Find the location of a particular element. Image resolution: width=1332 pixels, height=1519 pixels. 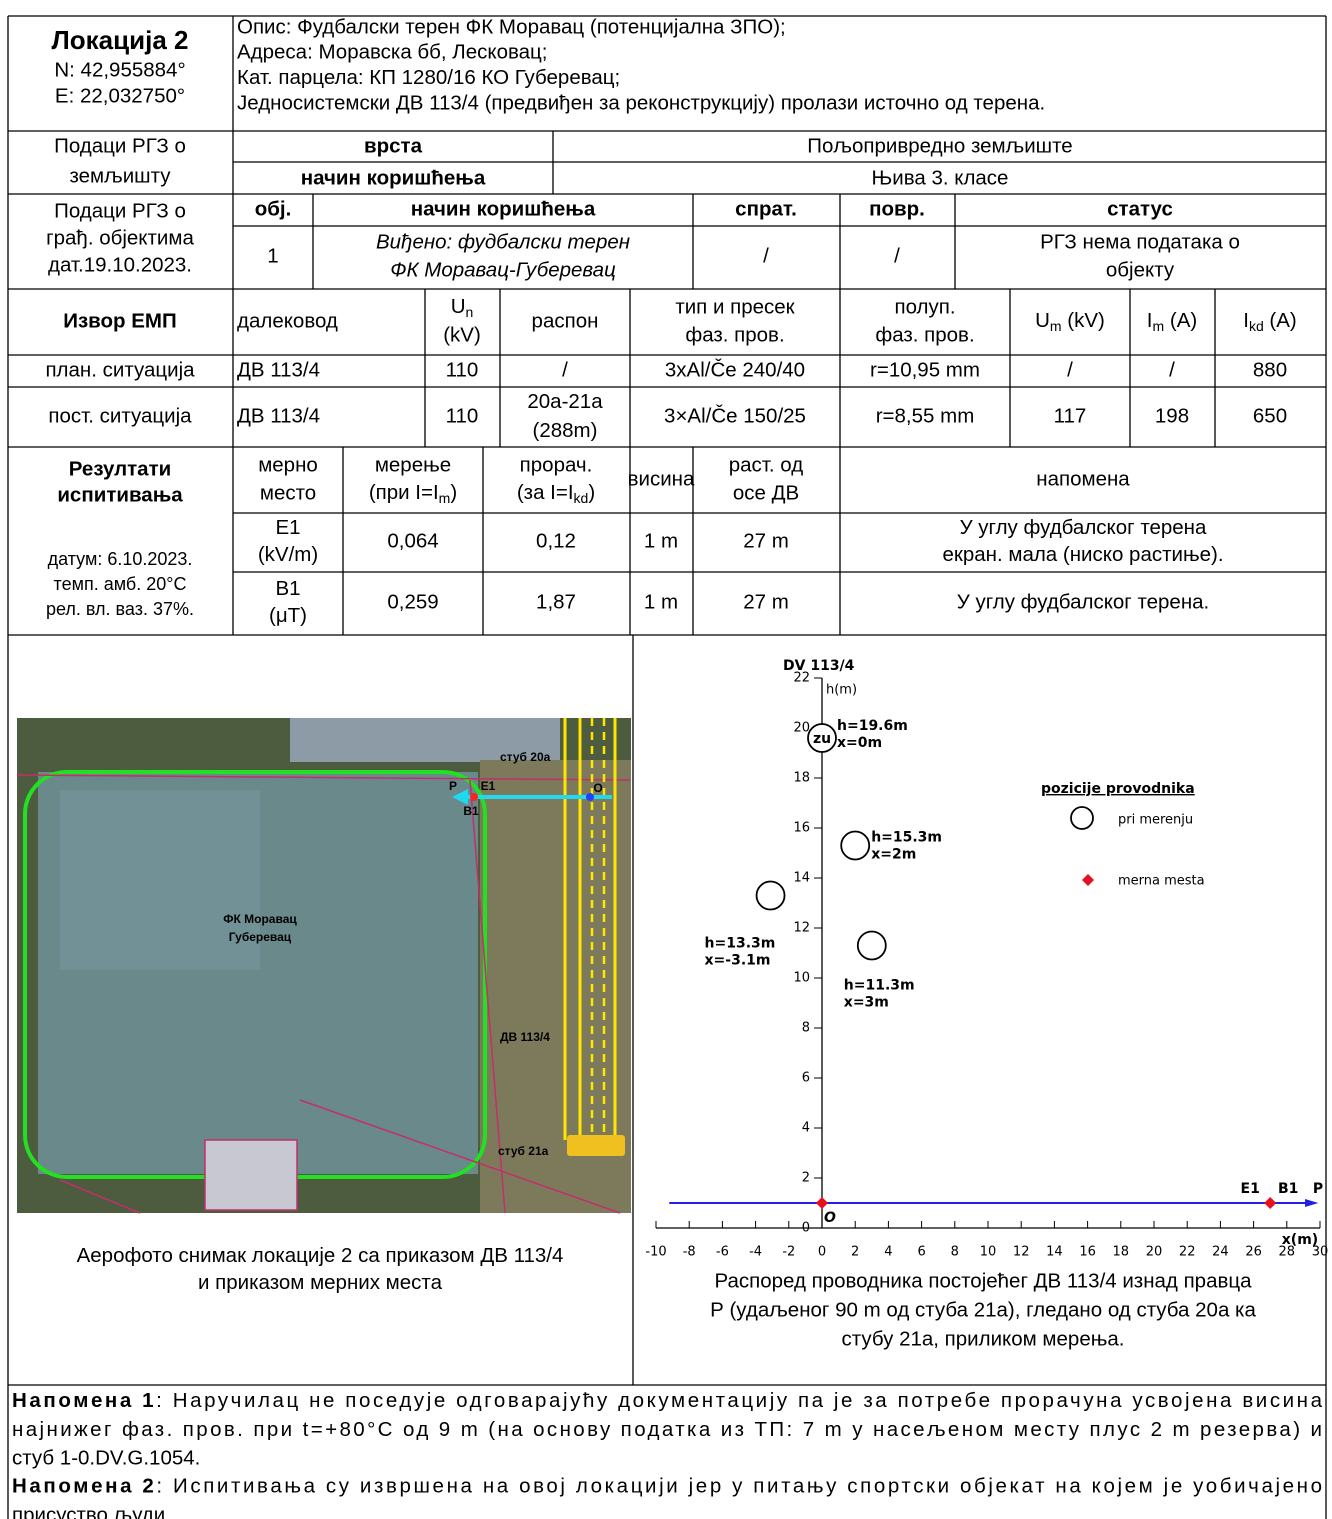

x-tick-label: 14 is located at coordinates (1054, 1252).